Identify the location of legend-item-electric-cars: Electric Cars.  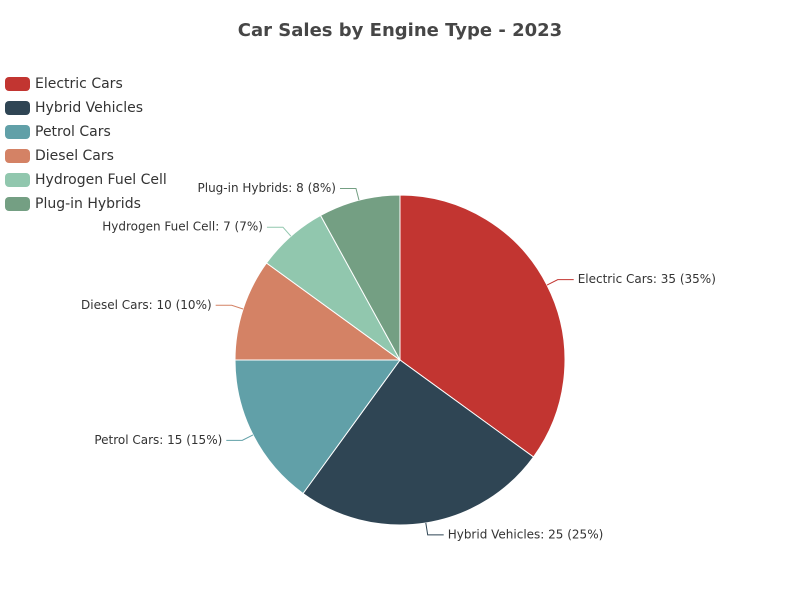
(86, 84).